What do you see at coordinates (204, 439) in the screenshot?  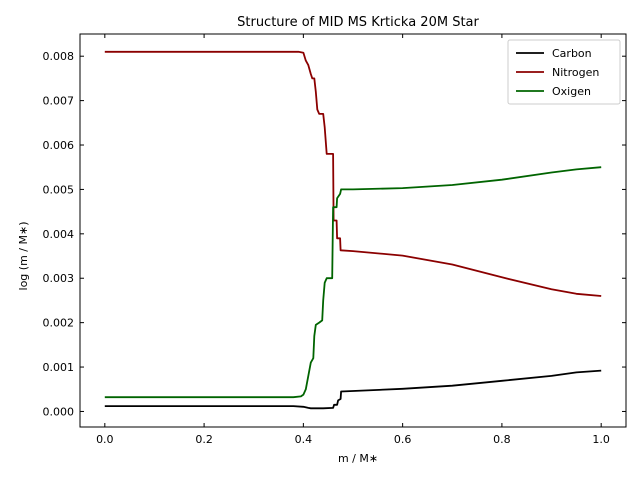 I see `x-tick-label: 0.2` at bounding box center [204, 439].